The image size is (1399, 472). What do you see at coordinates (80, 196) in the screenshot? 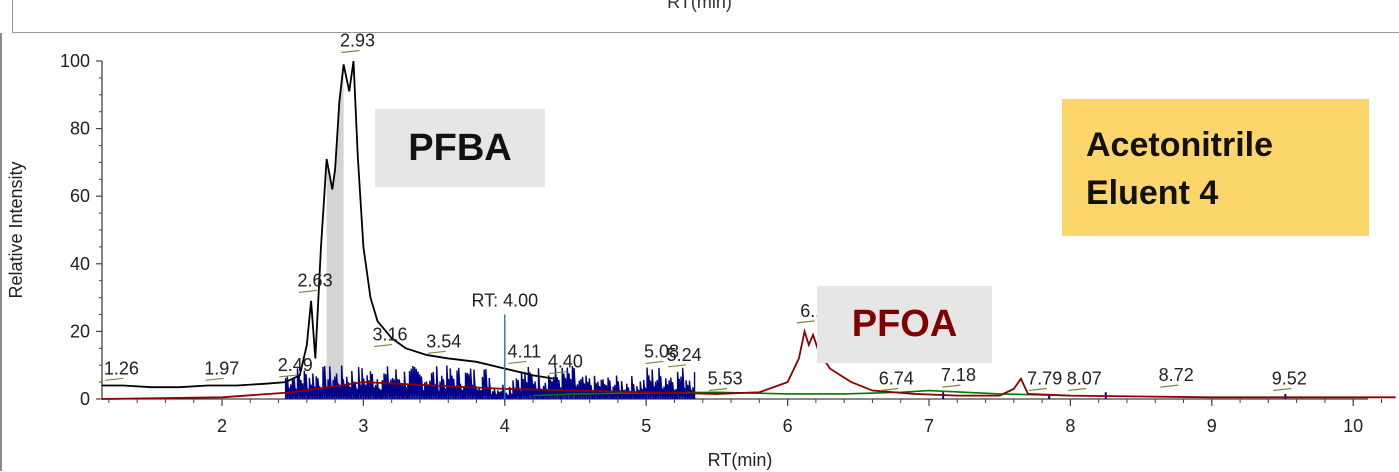
I see `y-tick-label: 60` at bounding box center [80, 196].